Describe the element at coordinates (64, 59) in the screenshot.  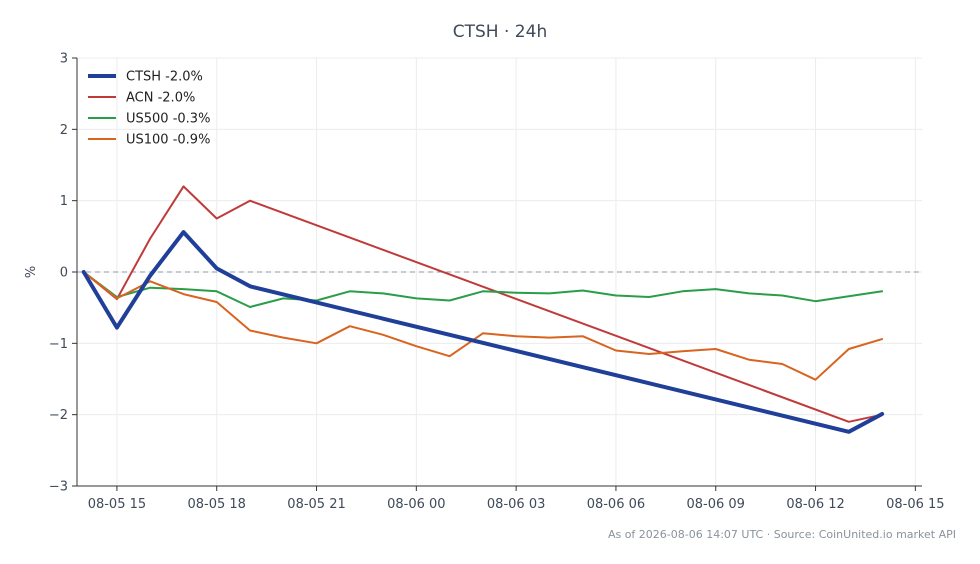
I see `y-tick-label: 3` at that location.